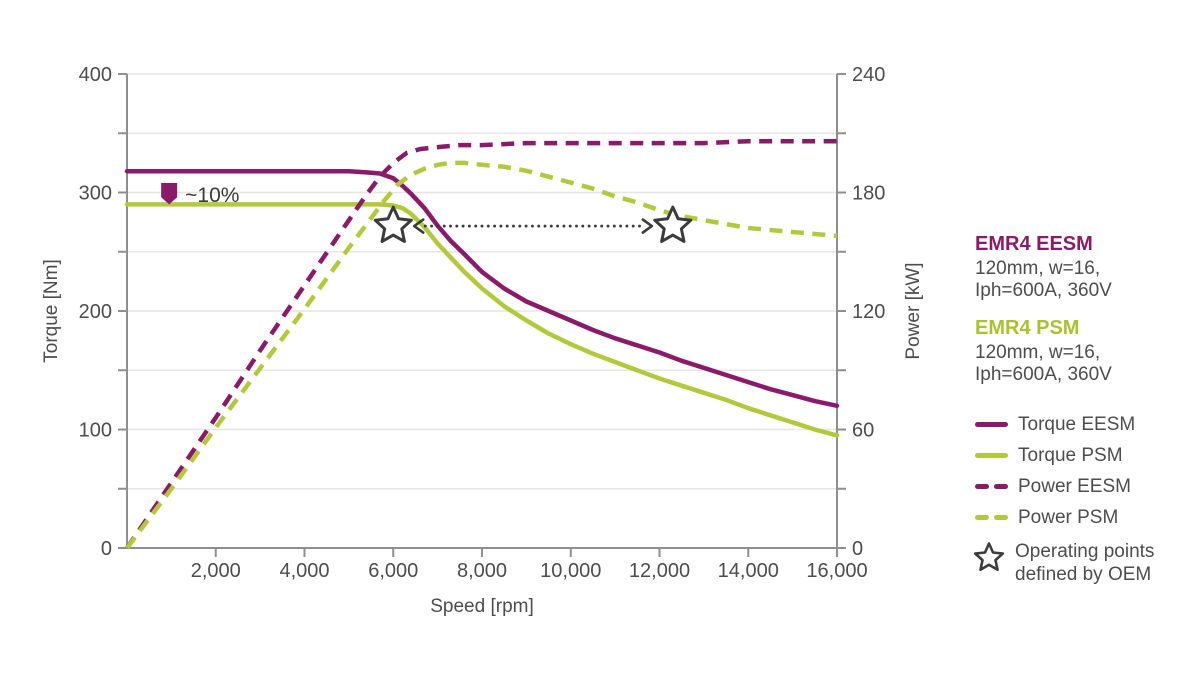  What do you see at coordinates (659, 571) in the screenshot?
I see `x-tick-label: 12,000` at bounding box center [659, 571].